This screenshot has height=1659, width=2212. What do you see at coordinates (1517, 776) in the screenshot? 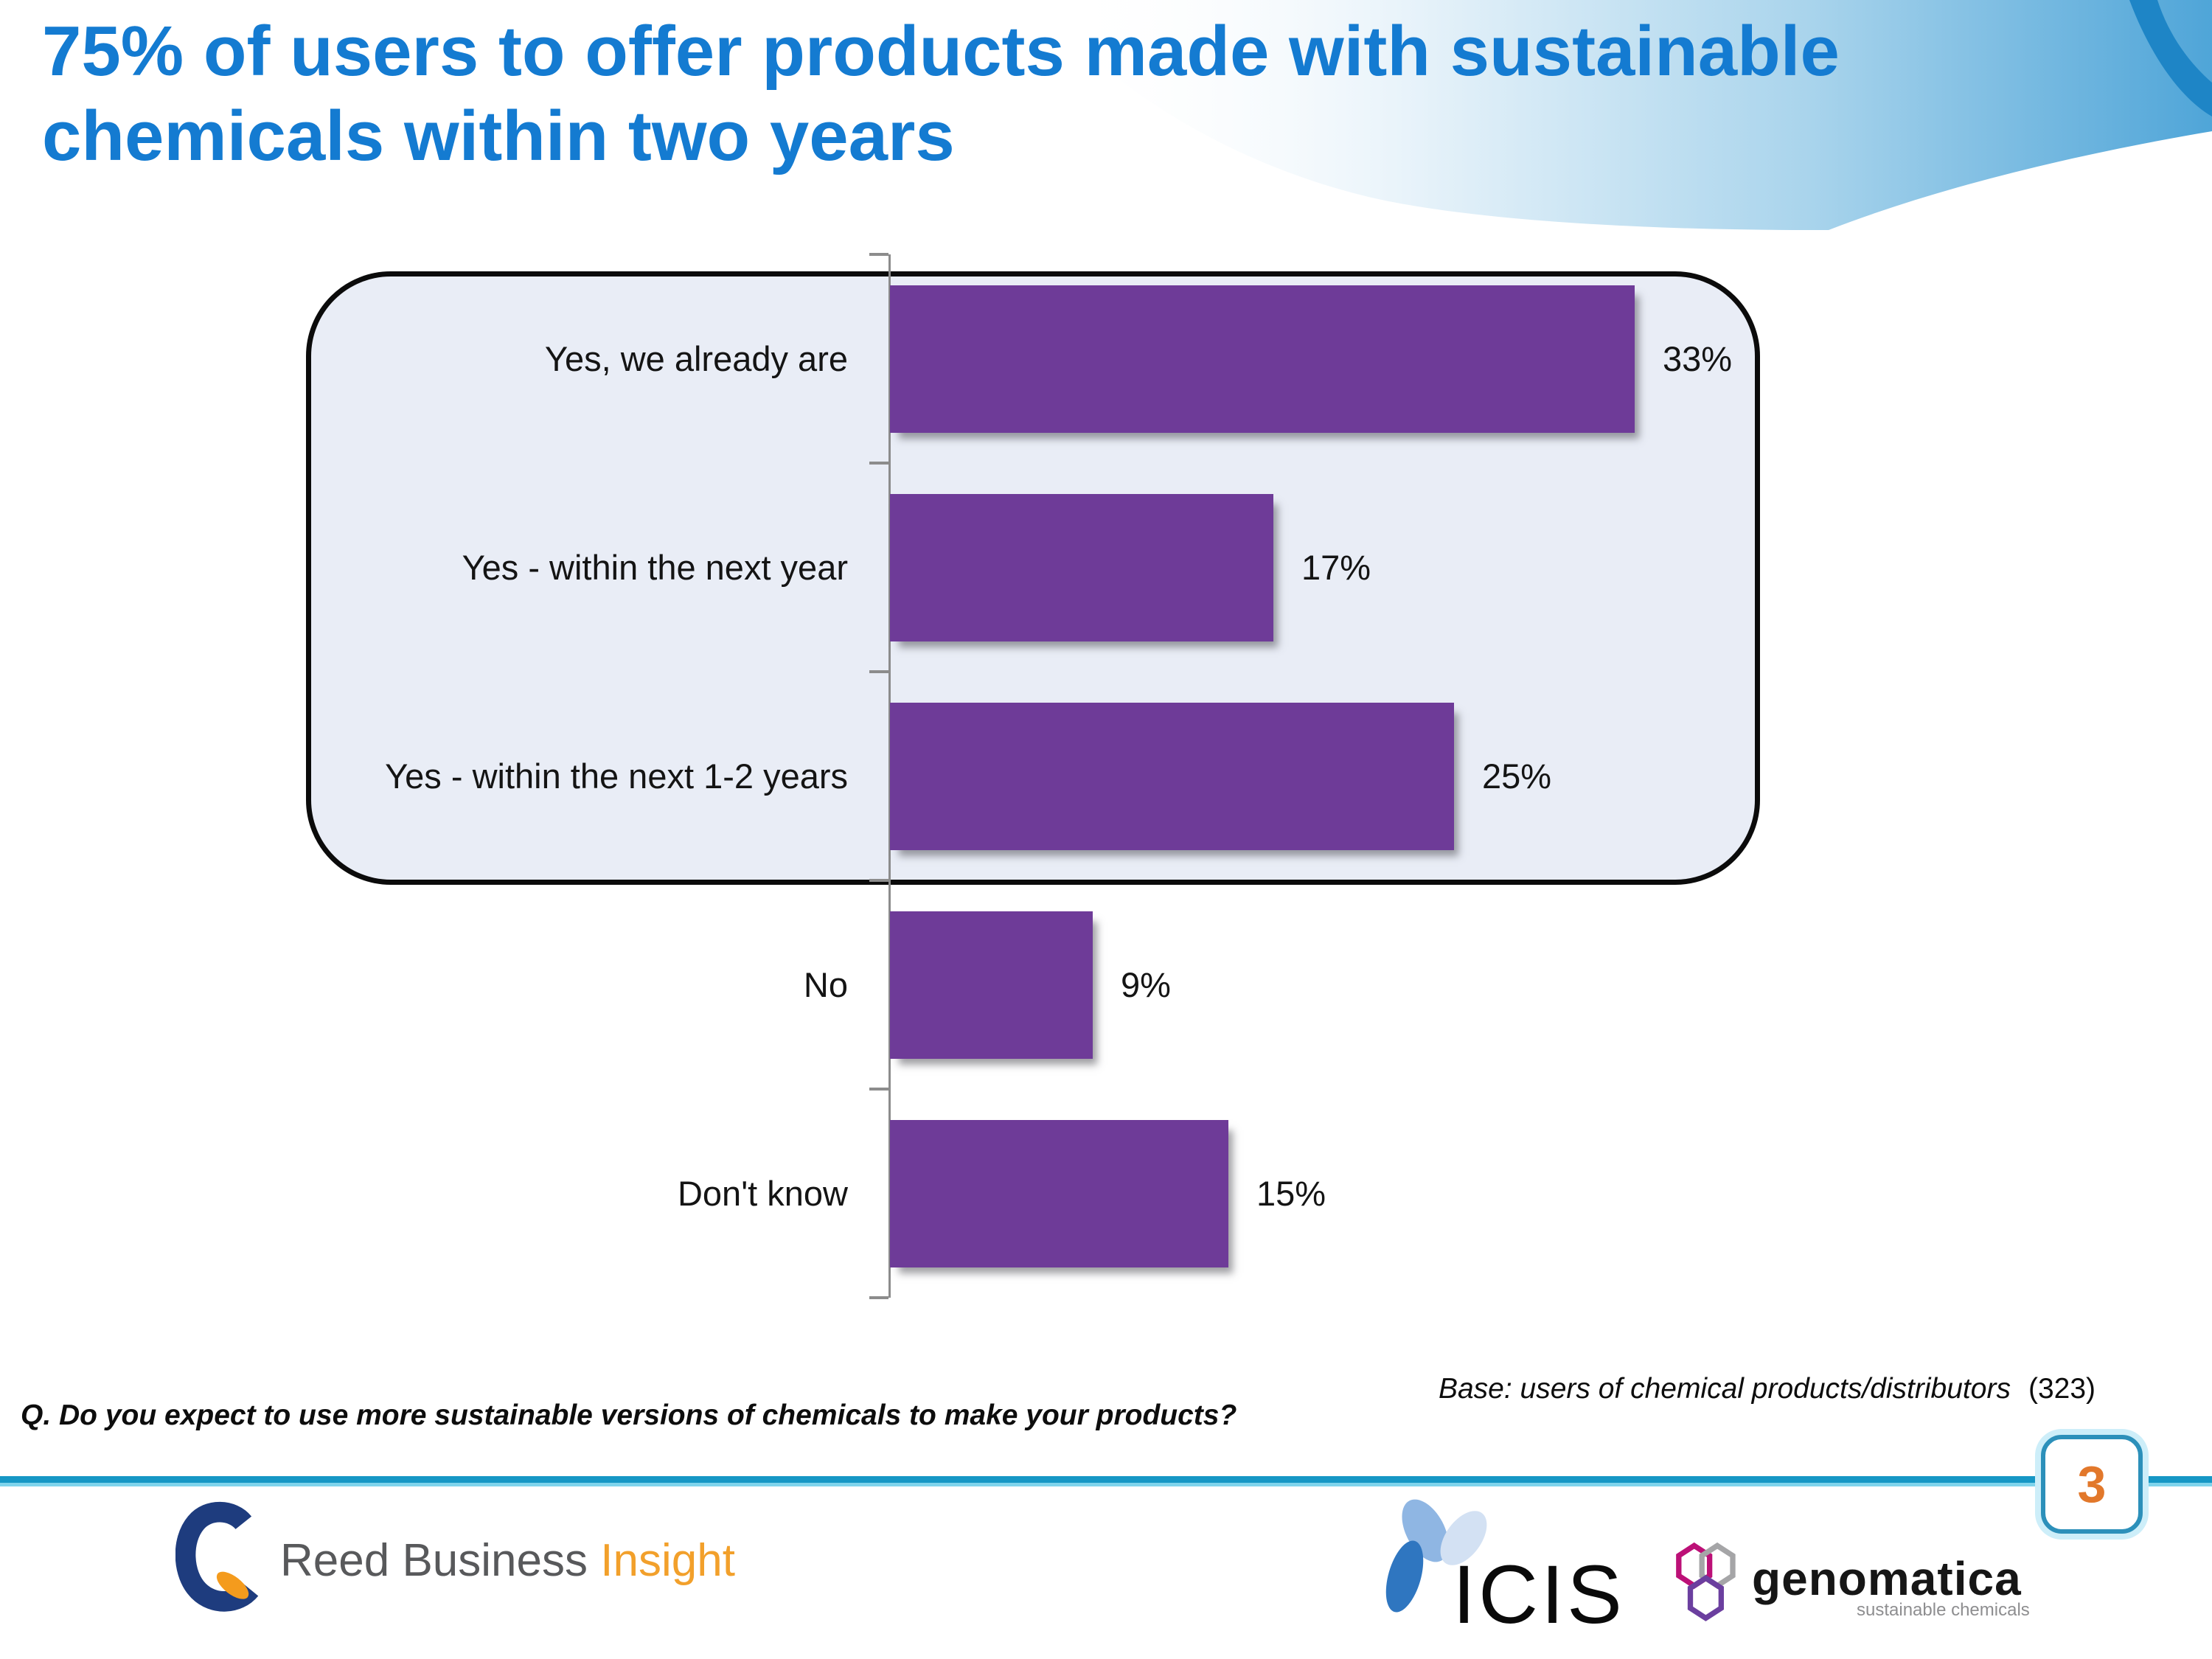
I see `value-label: 25%` at bounding box center [1517, 776].